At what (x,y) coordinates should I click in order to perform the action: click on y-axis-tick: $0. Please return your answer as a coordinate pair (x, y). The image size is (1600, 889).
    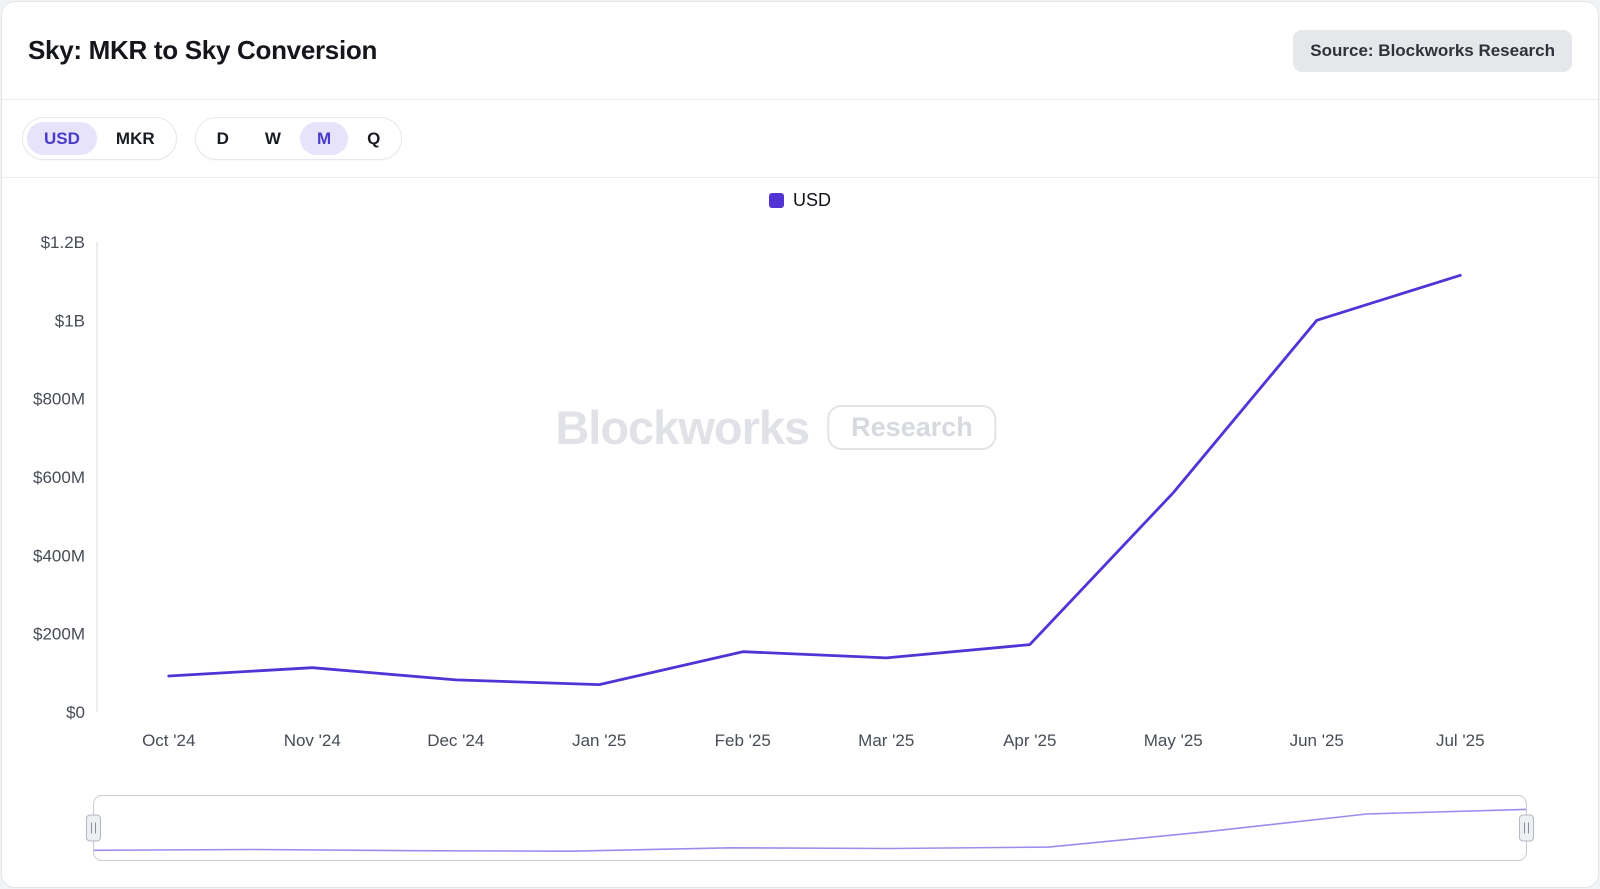
    Looking at the image, I should click on (75, 712).